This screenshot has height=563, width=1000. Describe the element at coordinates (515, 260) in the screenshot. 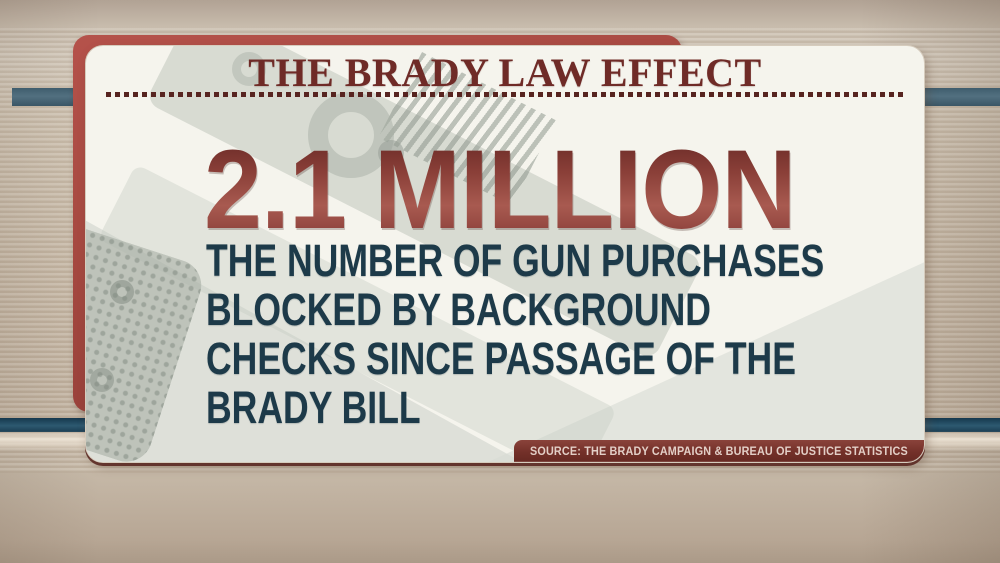

I see `statistic-description-line: THE NUMBER OF GUN PURCHASES` at that location.